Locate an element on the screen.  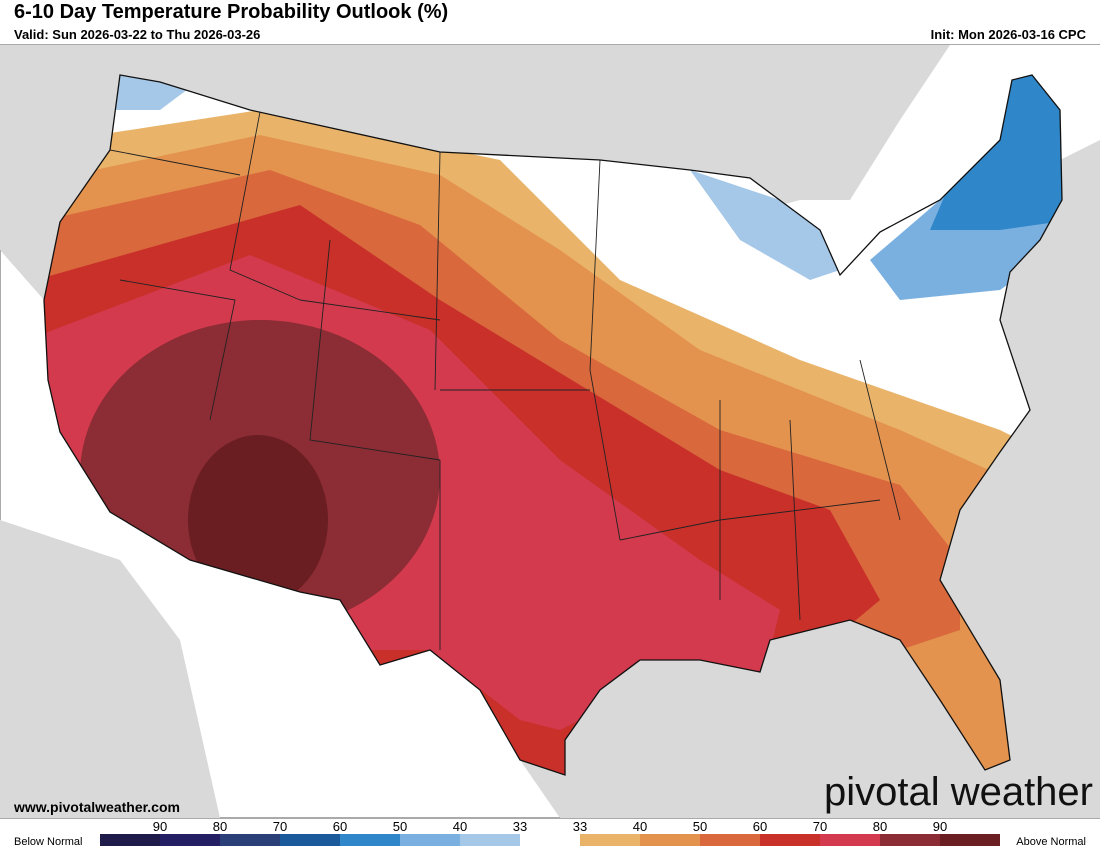
valid-date: Valid: Sun 2026-03-22 to Thu 2026-03-26 is located at coordinates (137, 34).